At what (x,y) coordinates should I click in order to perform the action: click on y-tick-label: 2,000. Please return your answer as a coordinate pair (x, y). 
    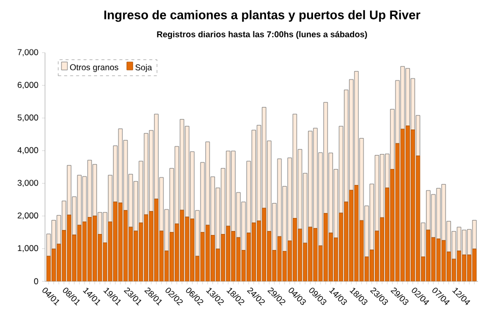
    Looking at the image, I should click on (28, 216).